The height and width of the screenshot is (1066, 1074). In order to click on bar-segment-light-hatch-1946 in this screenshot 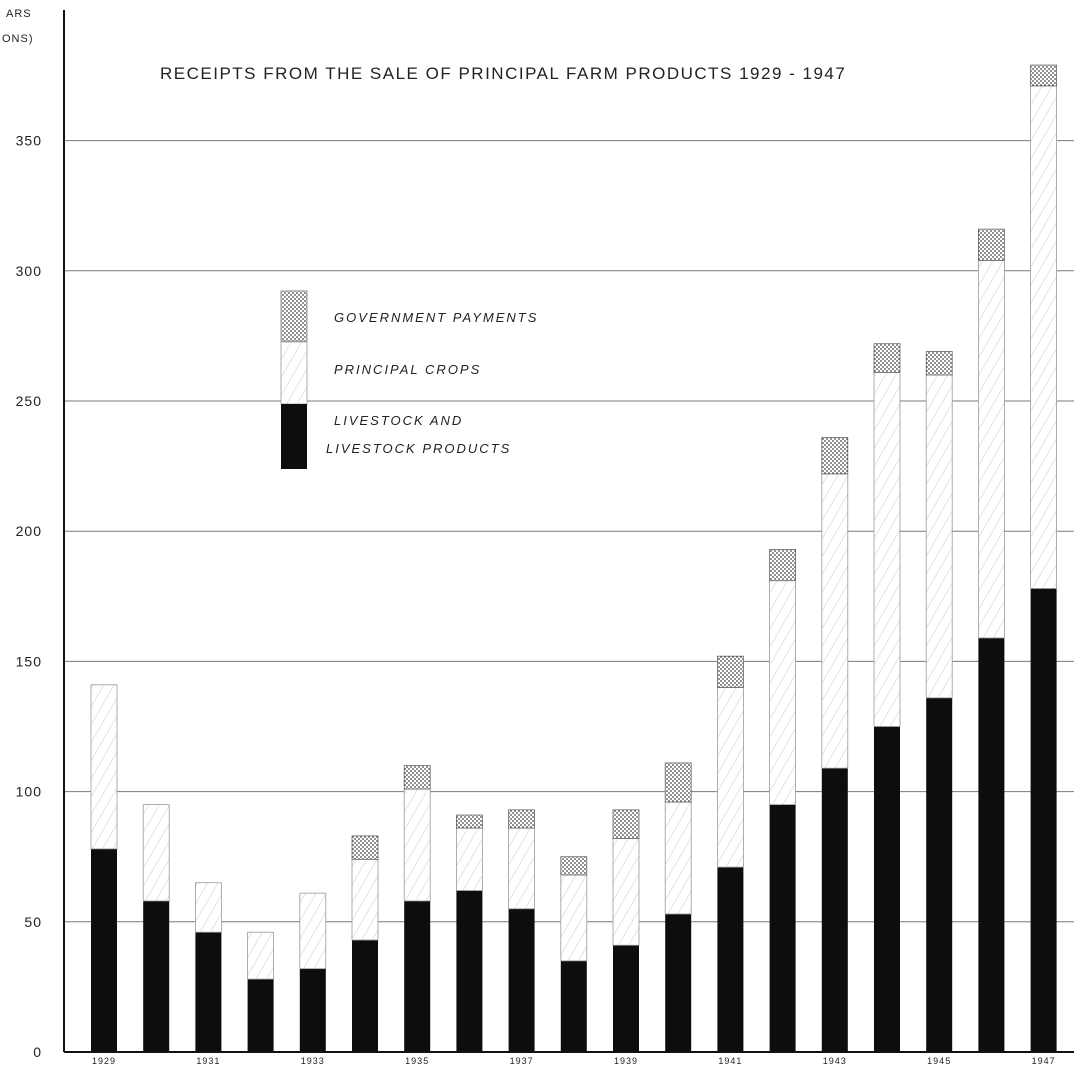, I will do `click(991, 449)`.